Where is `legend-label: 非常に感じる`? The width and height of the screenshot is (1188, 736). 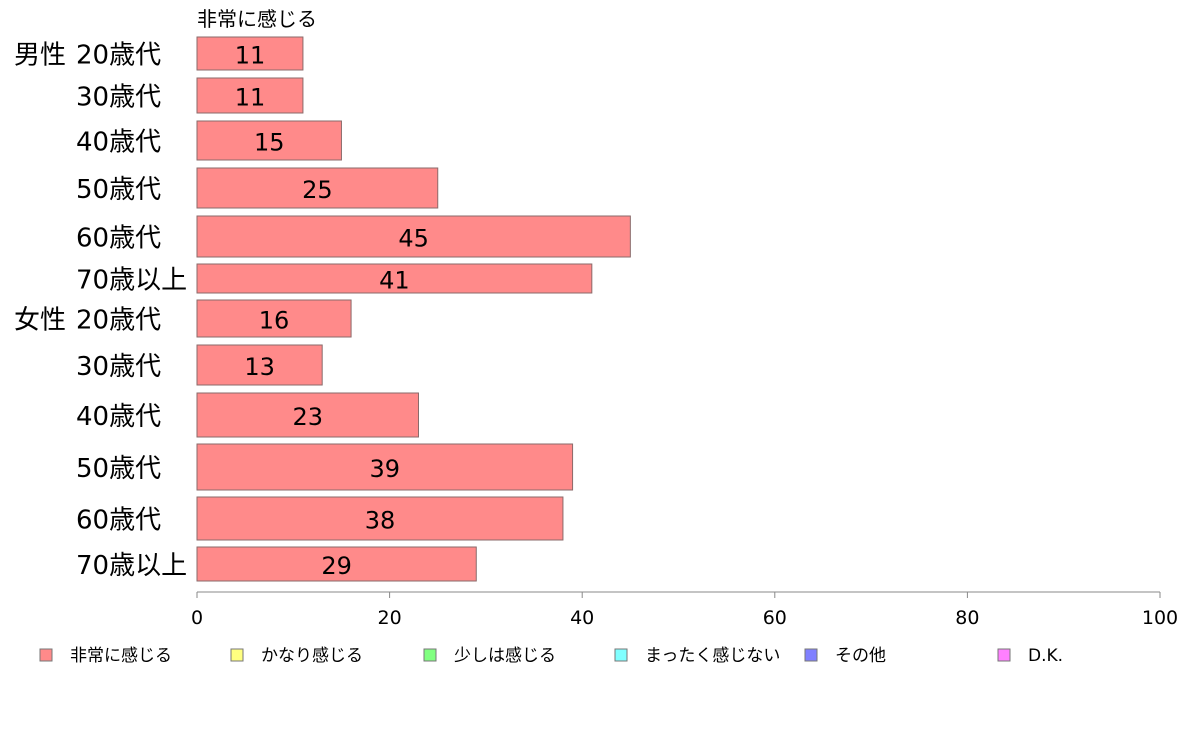
legend-label: 非常に感じる is located at coordinates (121, 656).